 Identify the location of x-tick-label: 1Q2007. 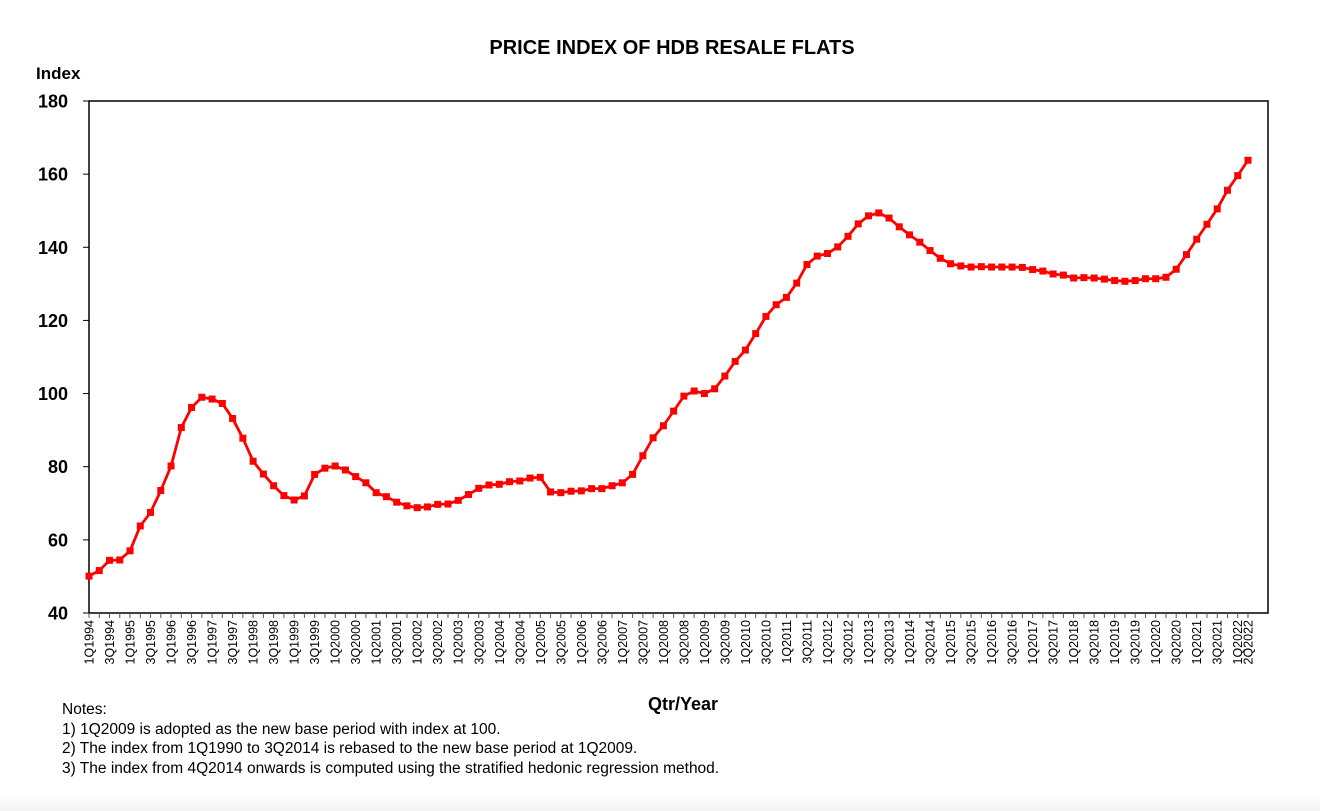
(623, 642).